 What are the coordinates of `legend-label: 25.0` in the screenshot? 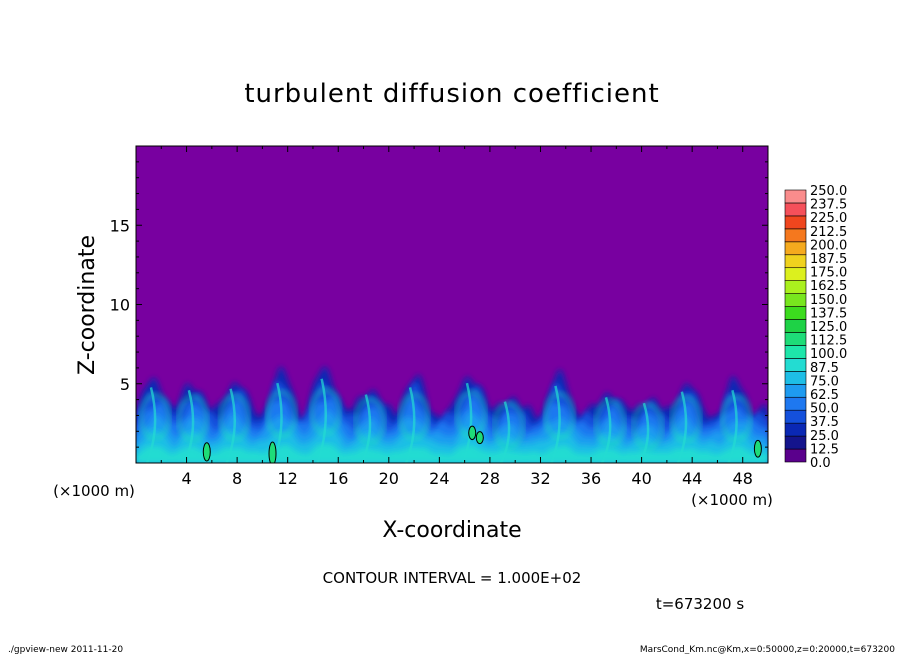 It's located at (824, 436).